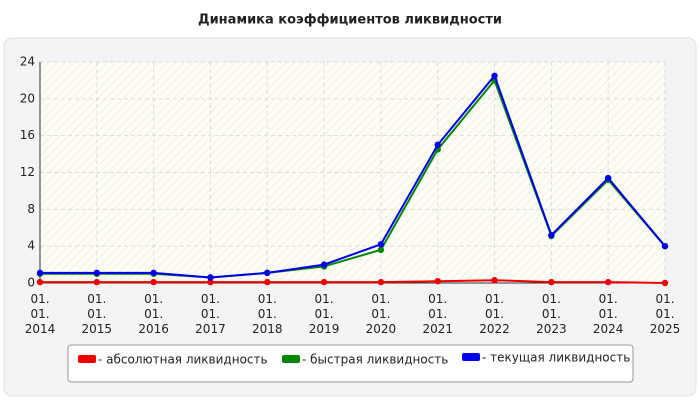 The height and width of the screenshot is (400, 700). I want to click on x-tick-label: 01. 01. 2025, so click(665, 314).